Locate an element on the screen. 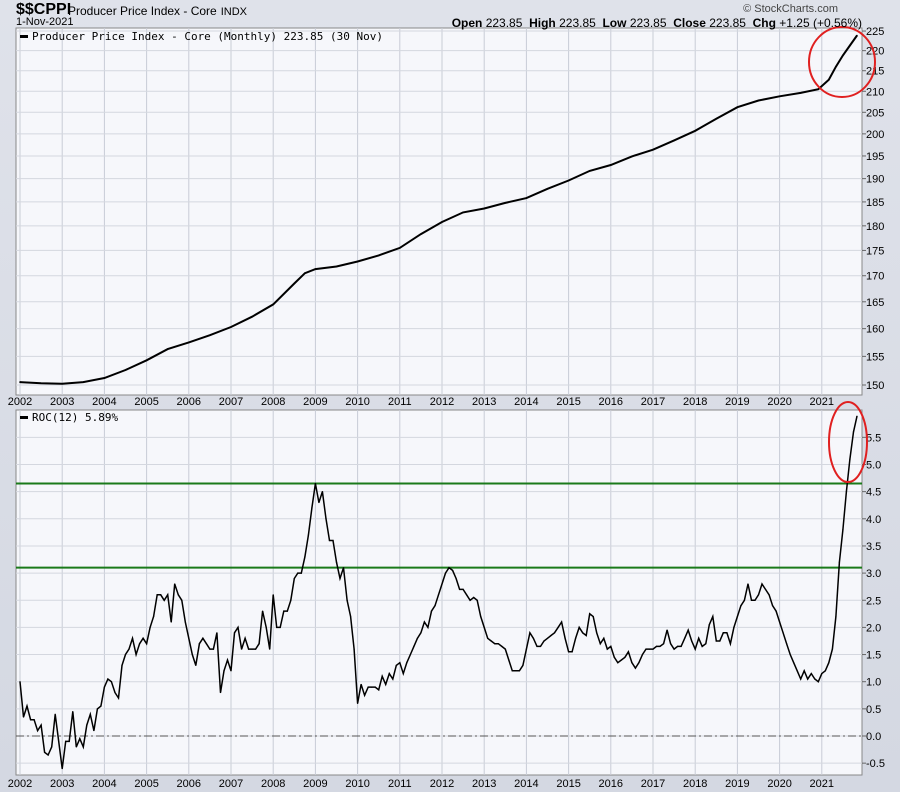 The width and height of the screenshot is (900, 792). y-tick-label: 220 is located at coordinates (875, 52).